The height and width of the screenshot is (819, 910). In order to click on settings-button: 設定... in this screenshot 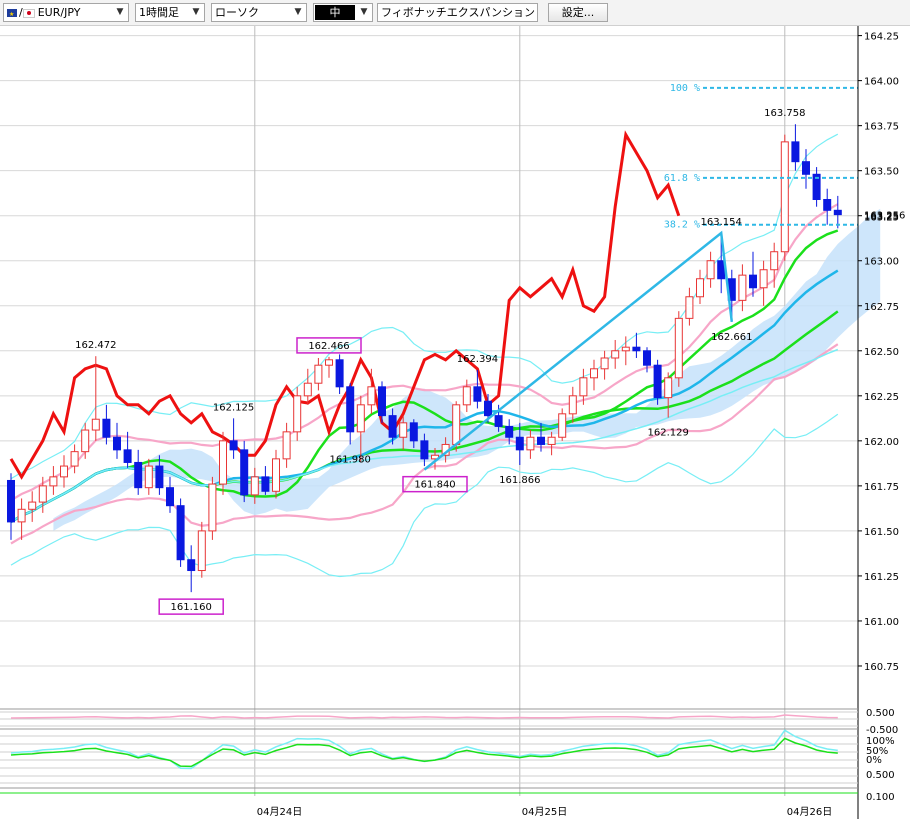, I will do `click(578, 12)`.